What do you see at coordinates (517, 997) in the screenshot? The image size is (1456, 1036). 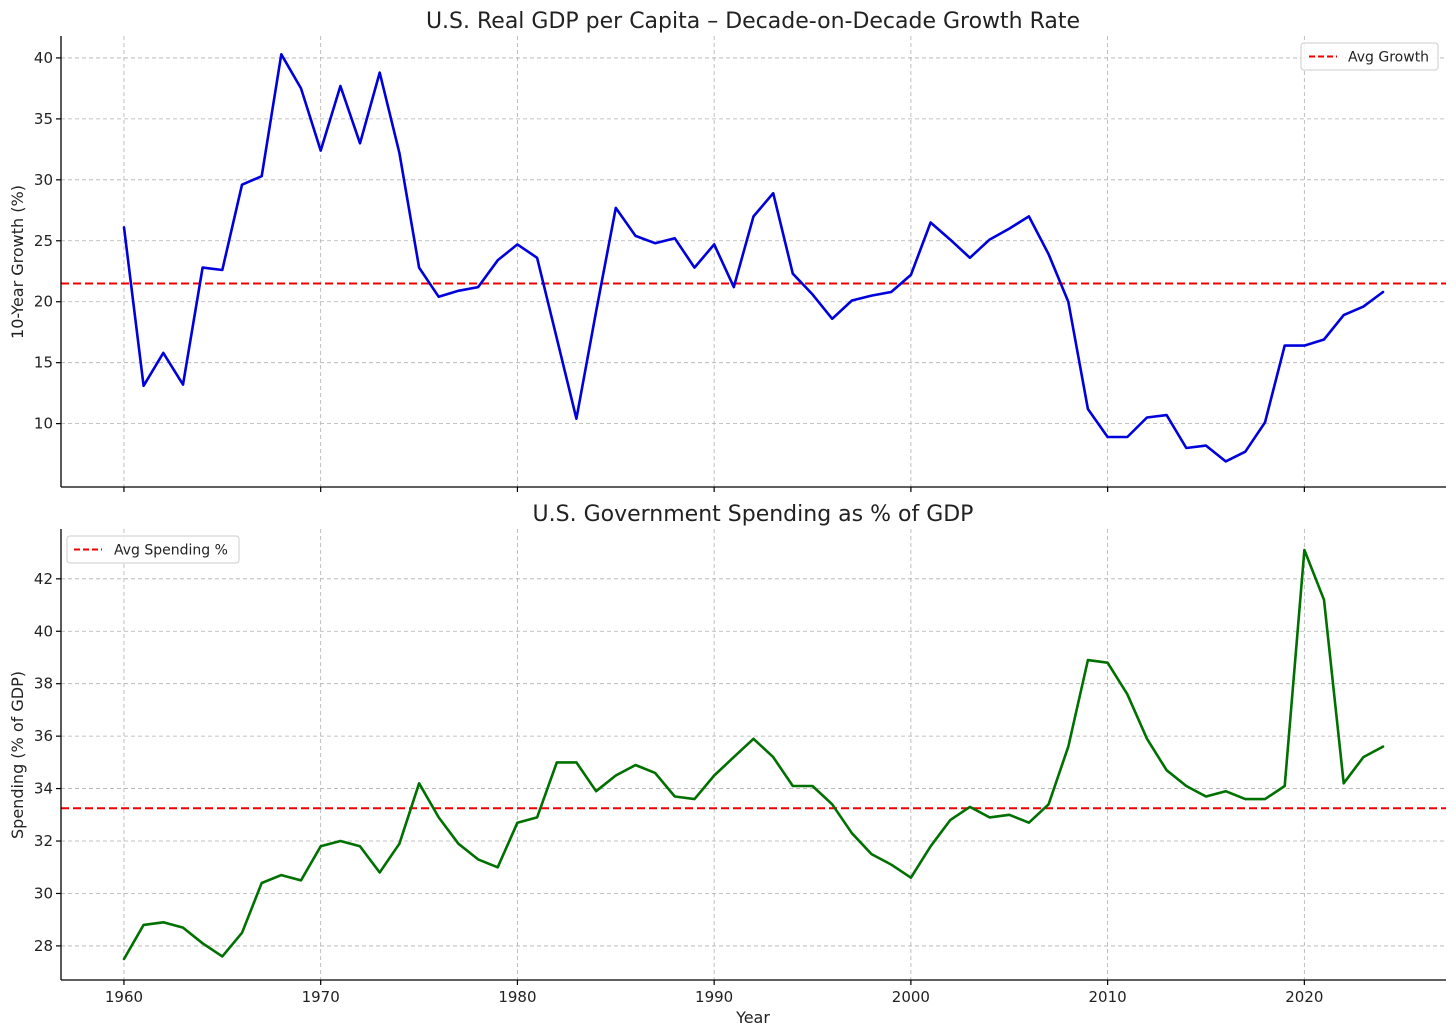 I see `spending-x-tick-label: 1980` at bounding box center [517, 997].